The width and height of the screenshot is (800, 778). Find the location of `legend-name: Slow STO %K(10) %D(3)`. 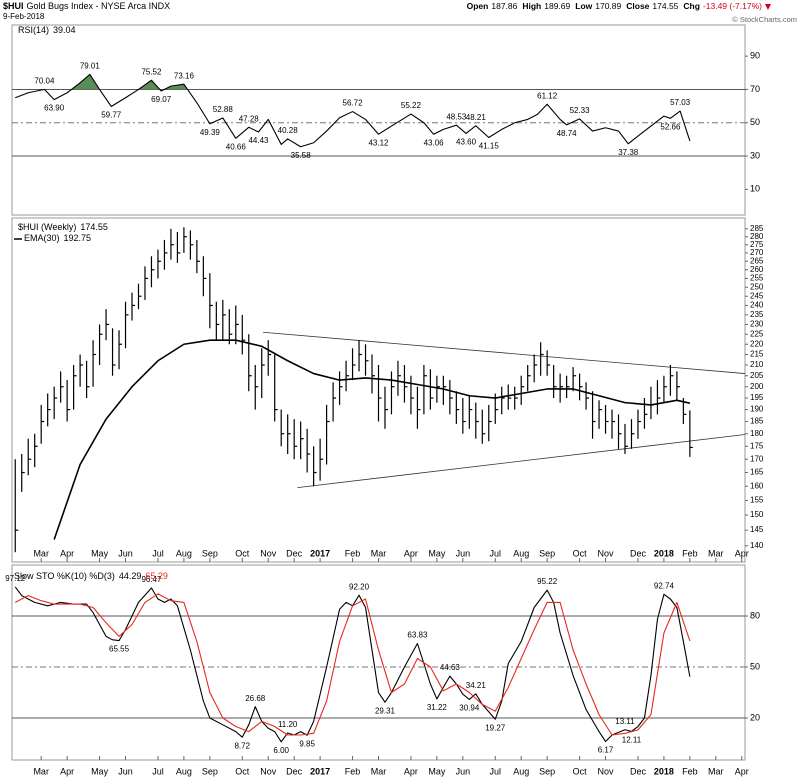

legend-name: Slow STO %K(10) %D(3) is located at coordinates (64, 576).